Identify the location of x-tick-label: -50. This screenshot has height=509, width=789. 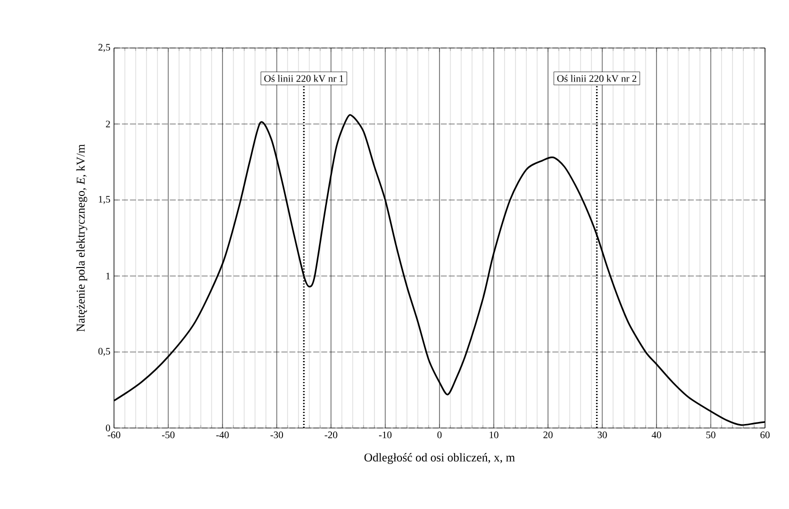
(168, 435).